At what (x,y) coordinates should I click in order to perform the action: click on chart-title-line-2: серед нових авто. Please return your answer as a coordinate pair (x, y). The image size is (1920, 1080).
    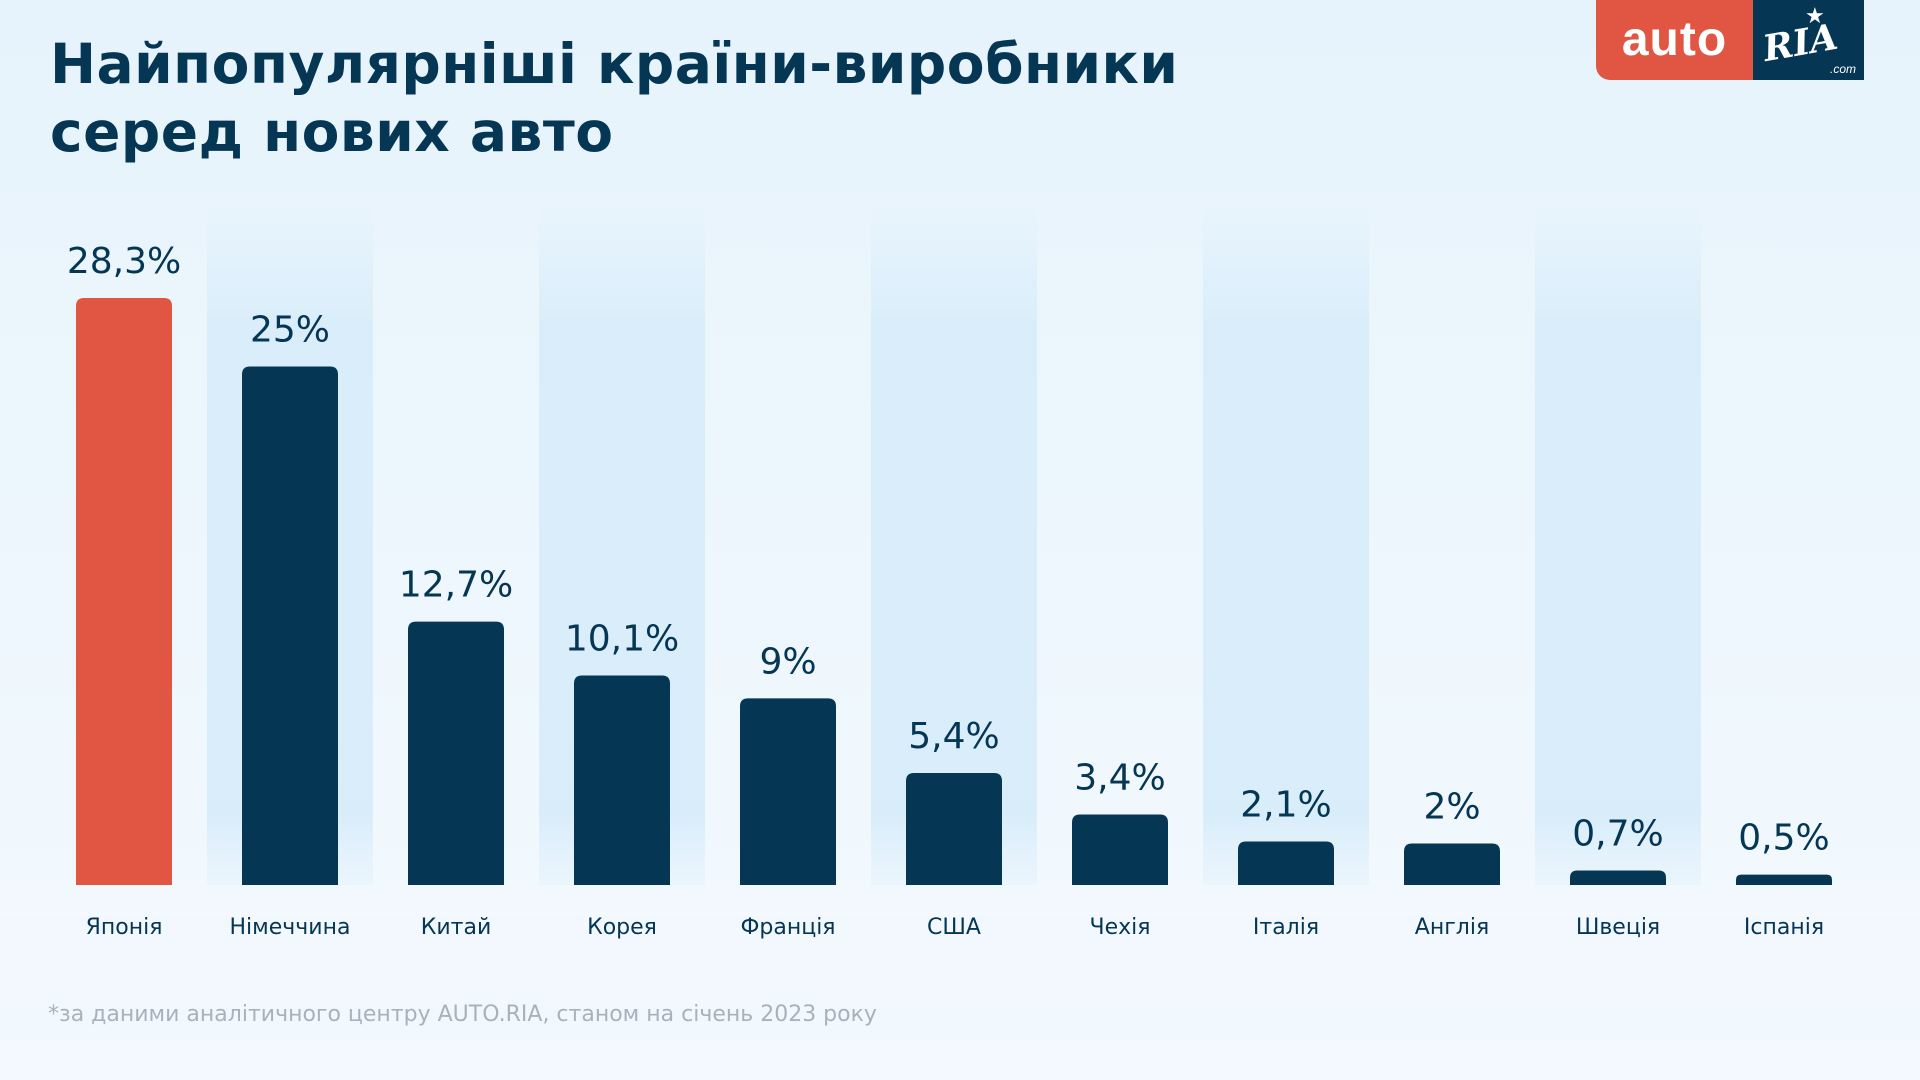
    Looking at the image, I should click on (332, 132).